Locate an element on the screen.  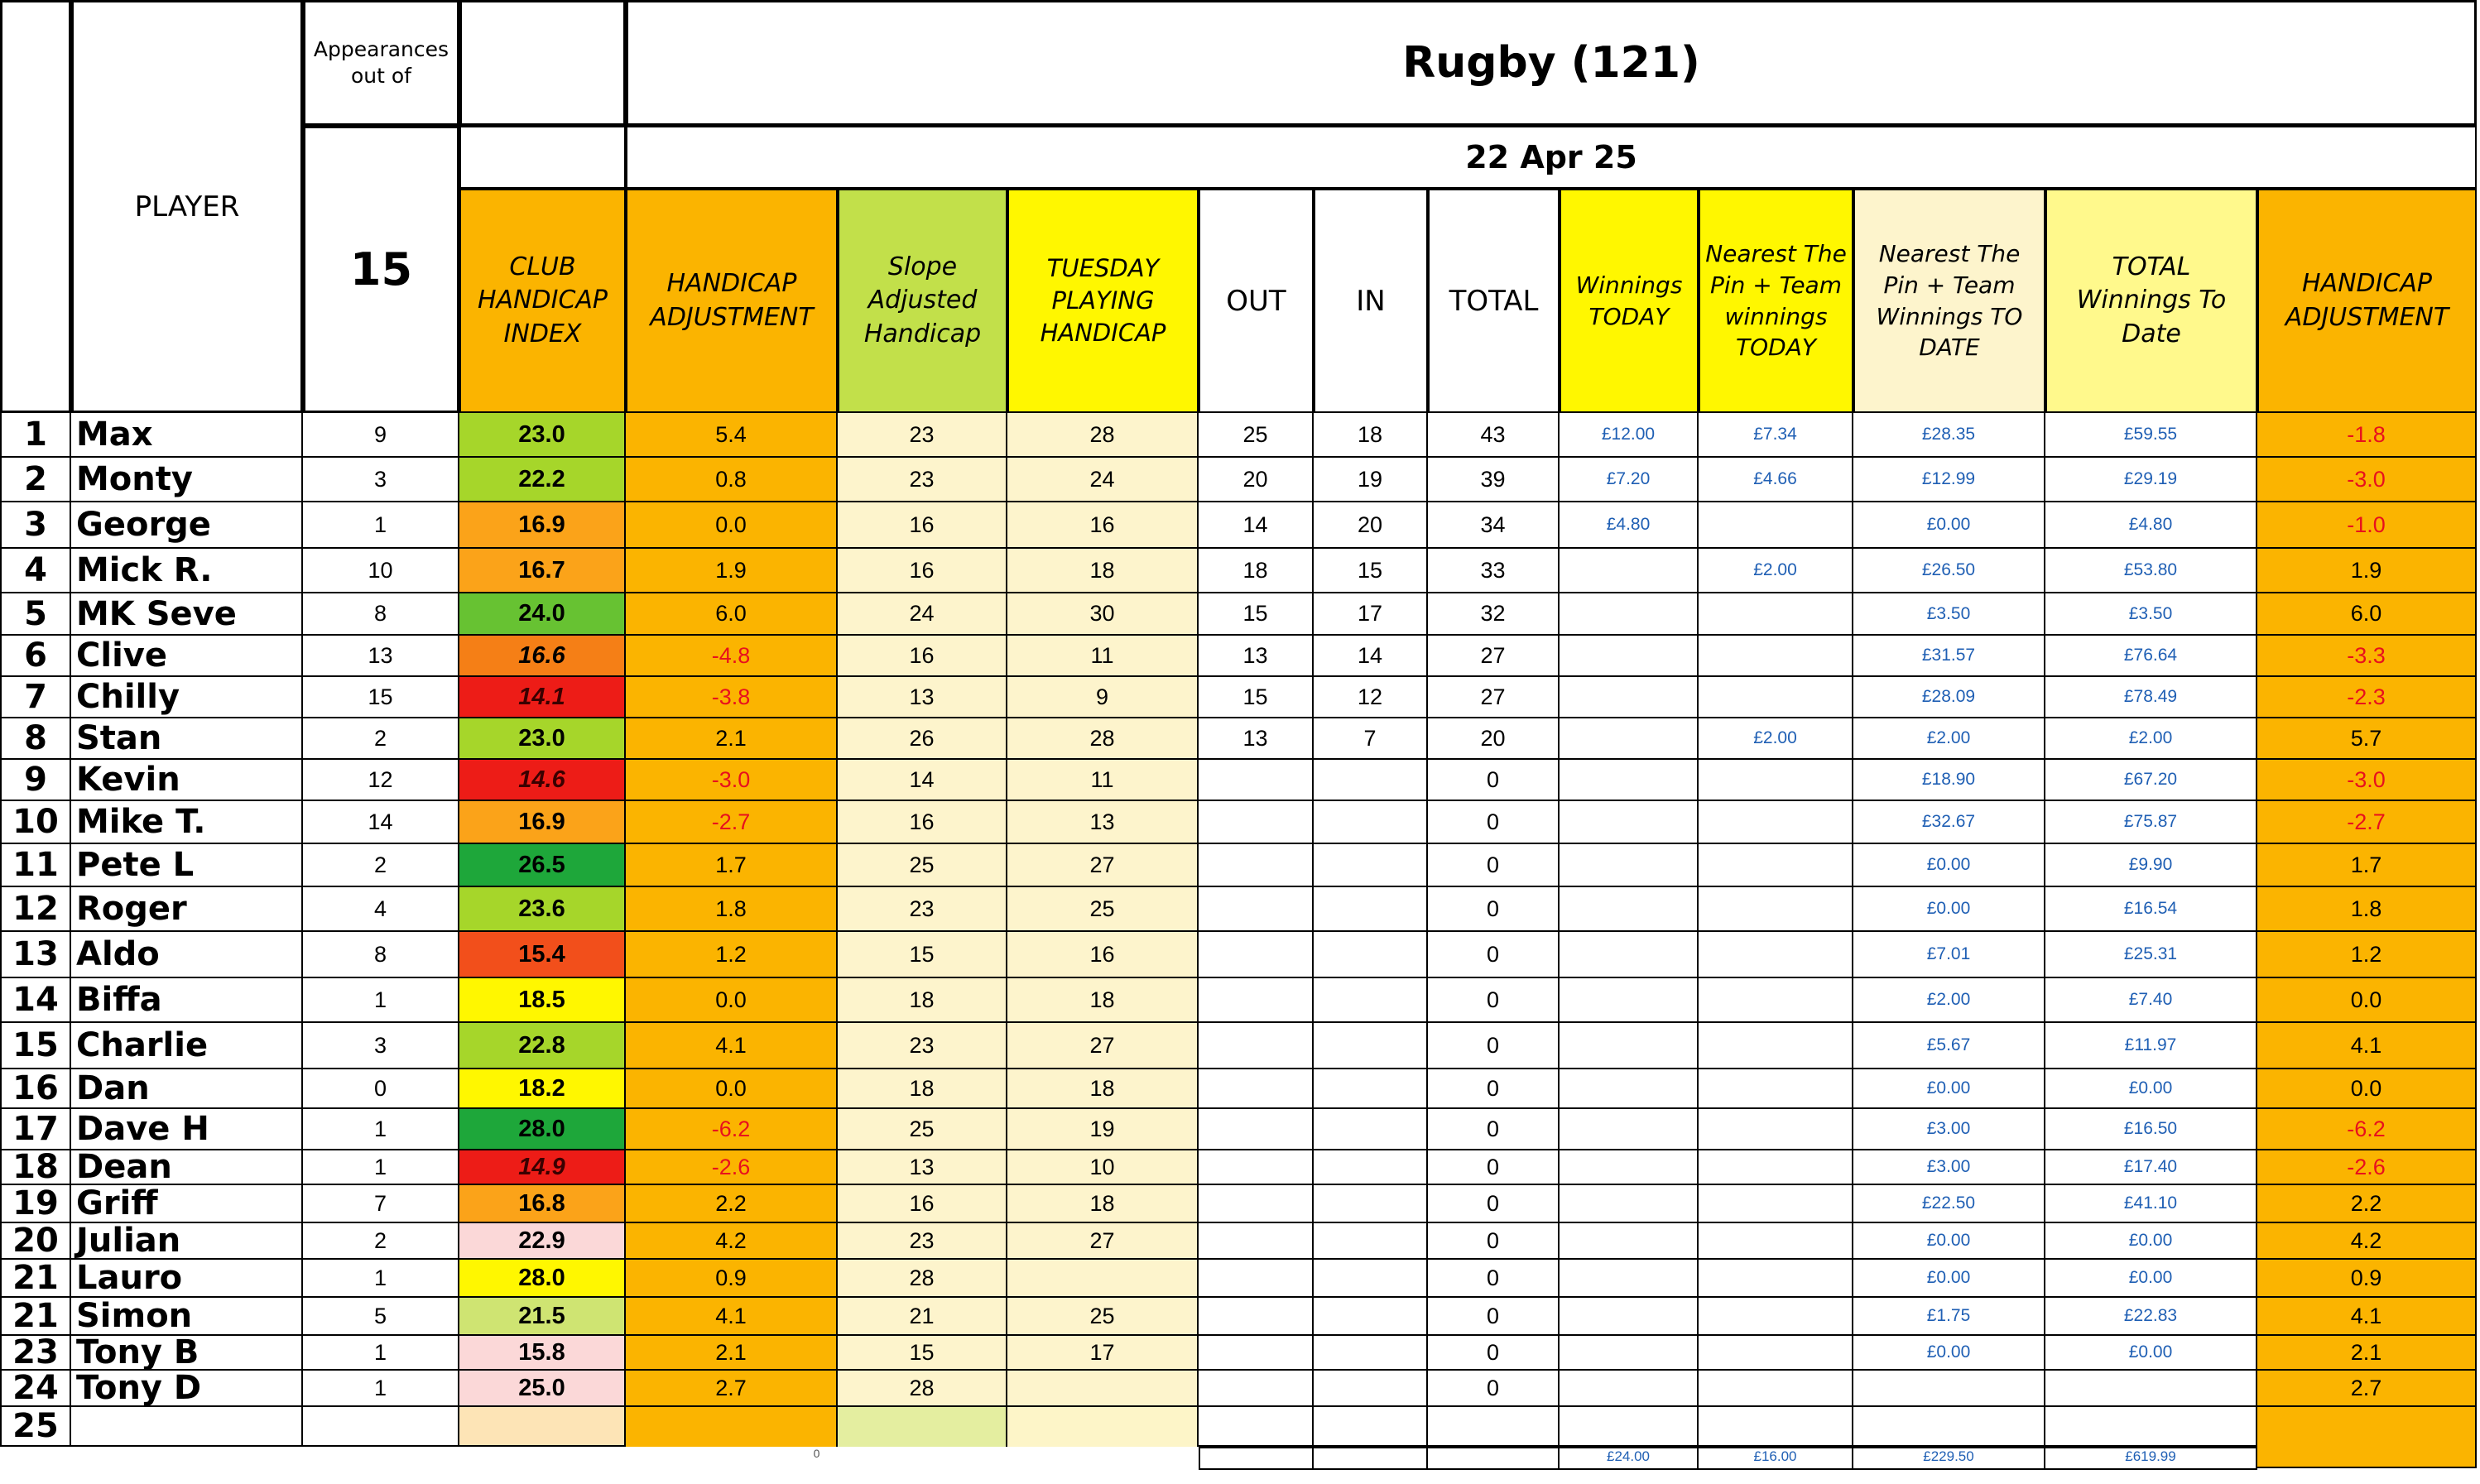
club-index: 22.8 is located at coordinates (542, 1046).